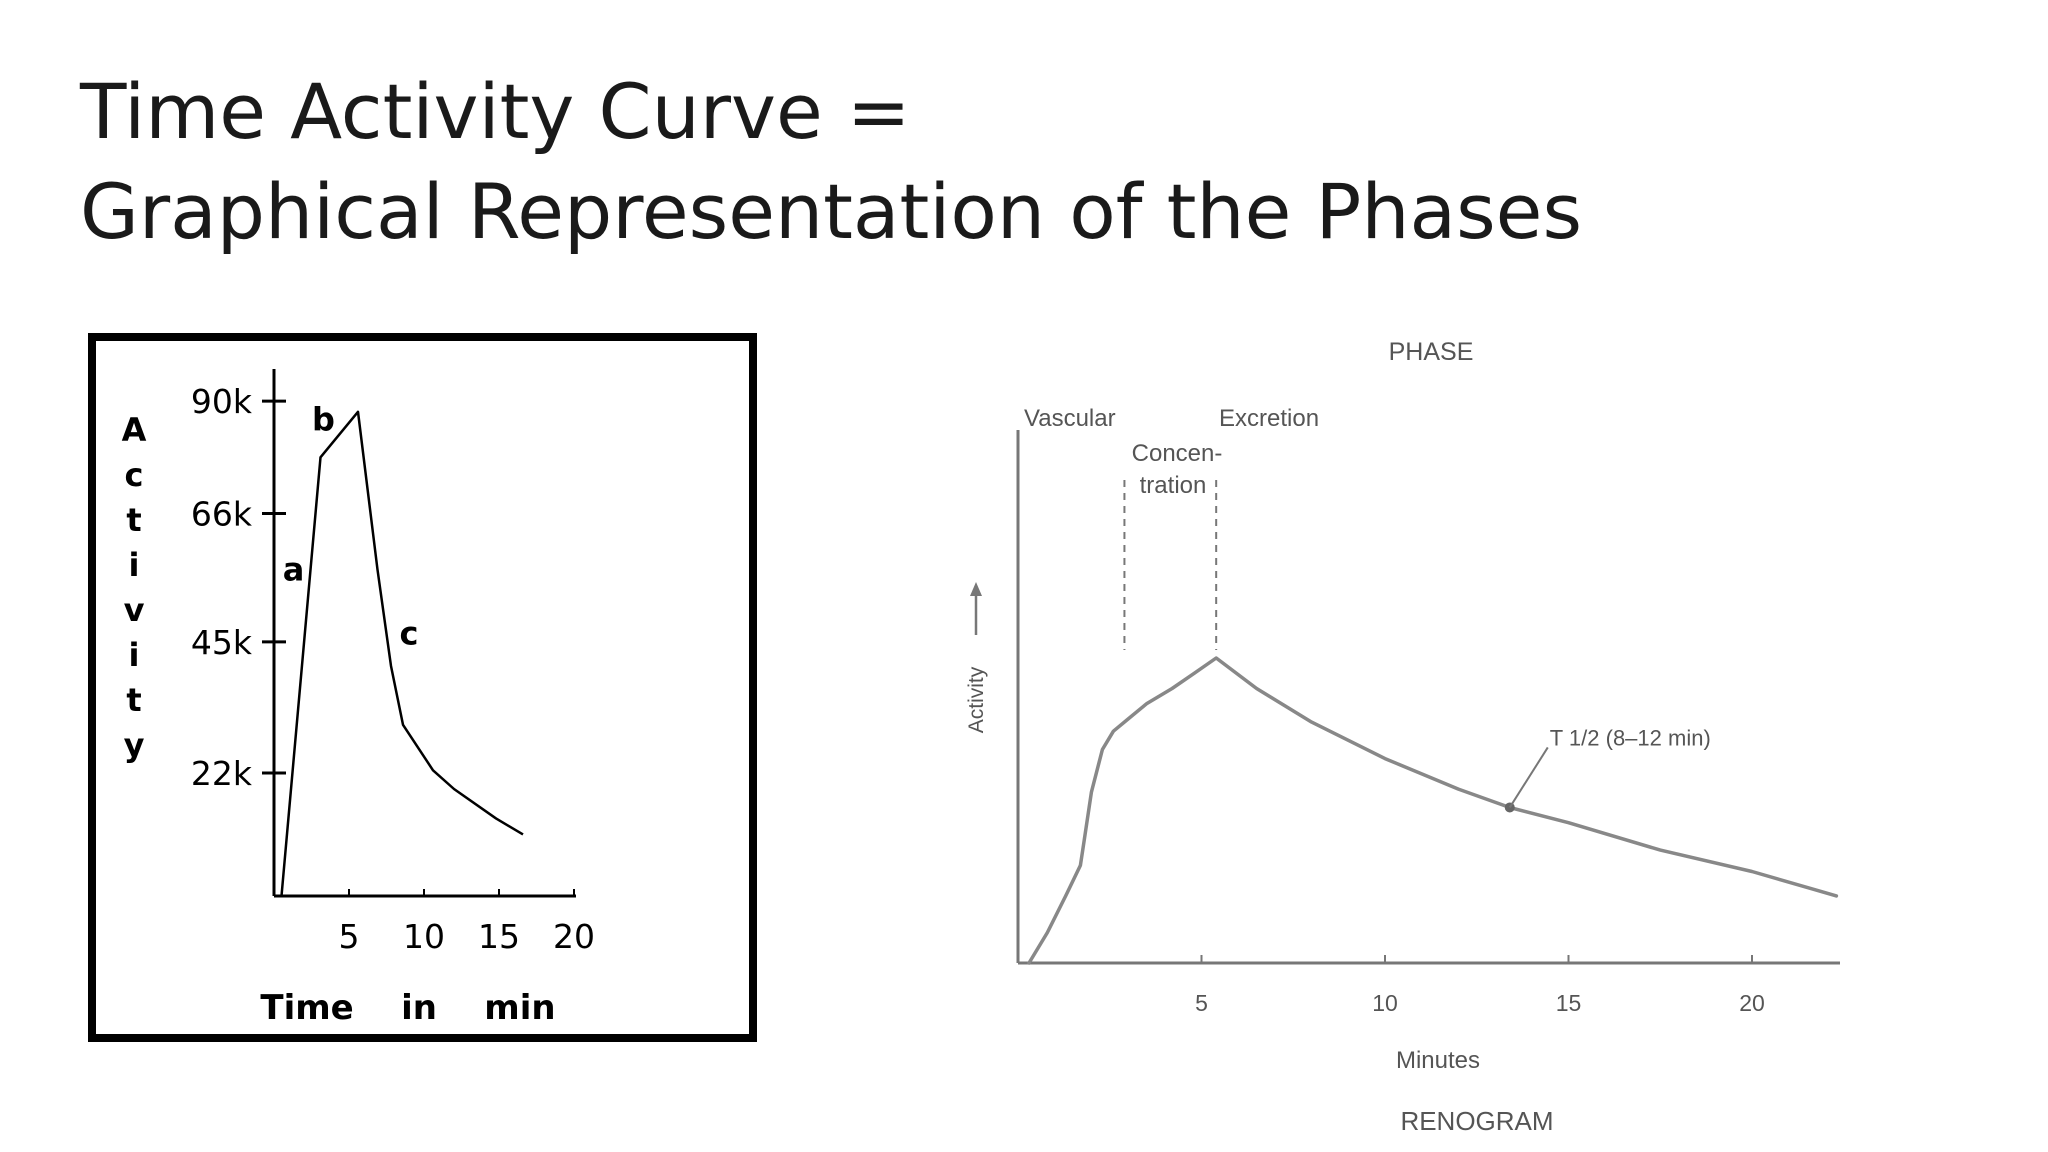  I want to click on phase-heading: PHASE, so click(1431, 352).